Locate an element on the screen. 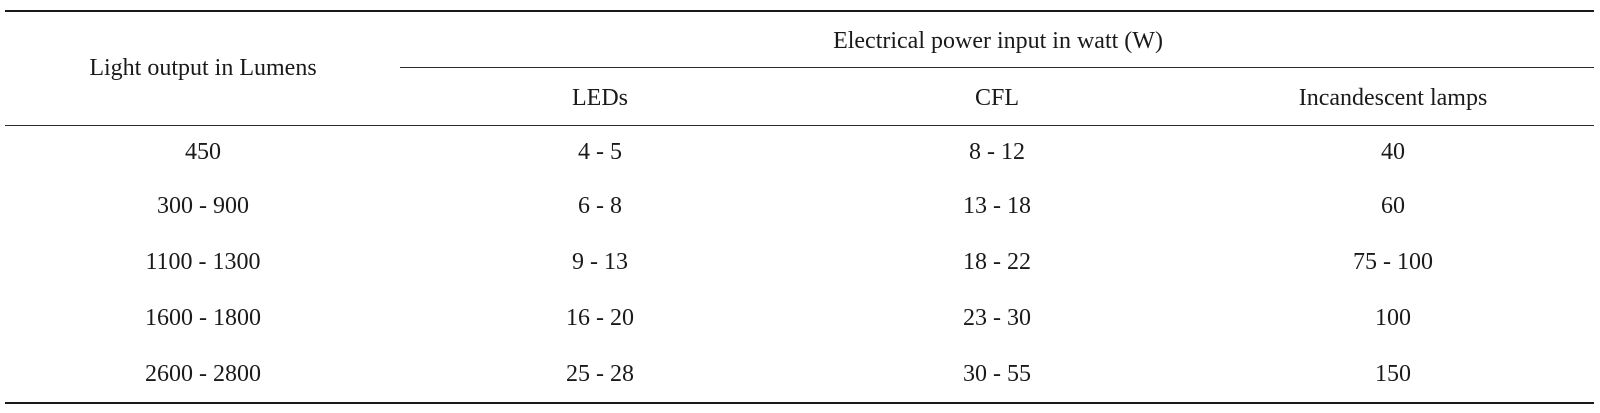 This screenshot has width=1600, height=413. table-cell-cfl: 8 - 12 is located at coordinates (997, 152).